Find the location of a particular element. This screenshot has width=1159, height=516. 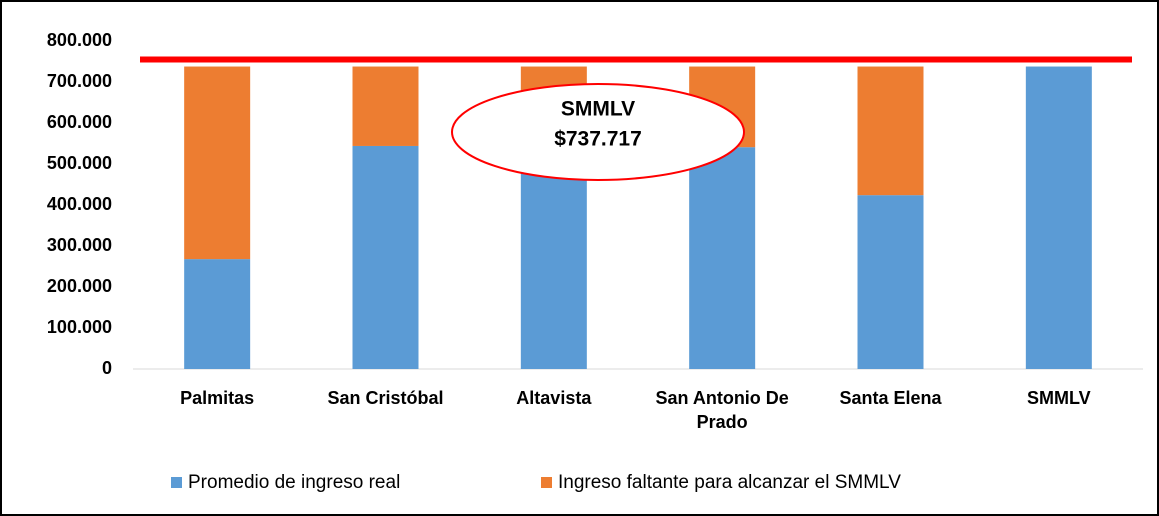

x-tick-label: Palmitas is located at coordinates (217, 398).